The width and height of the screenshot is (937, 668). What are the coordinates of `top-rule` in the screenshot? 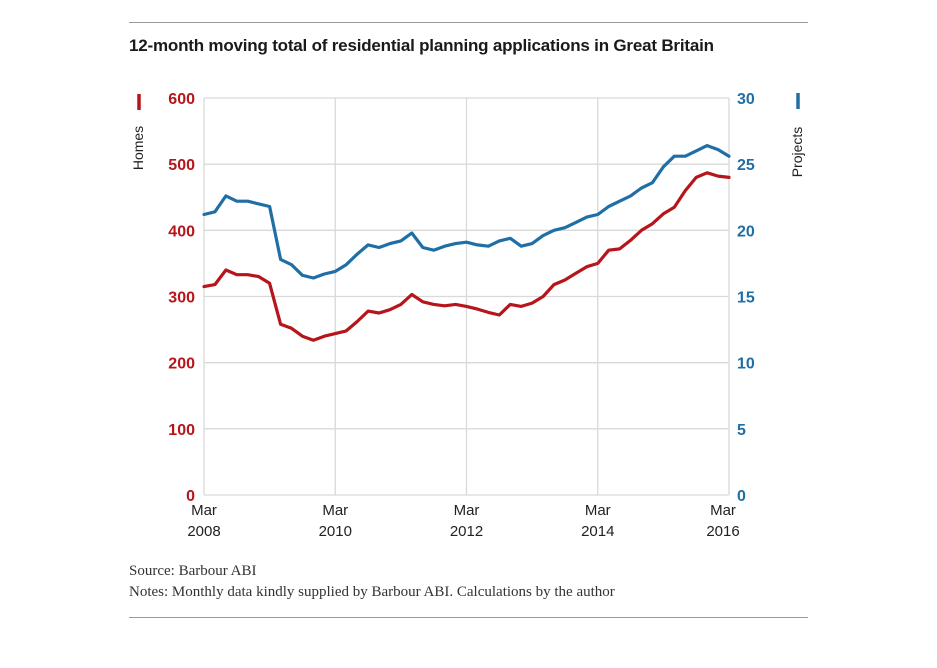 It's located at (468, 22).